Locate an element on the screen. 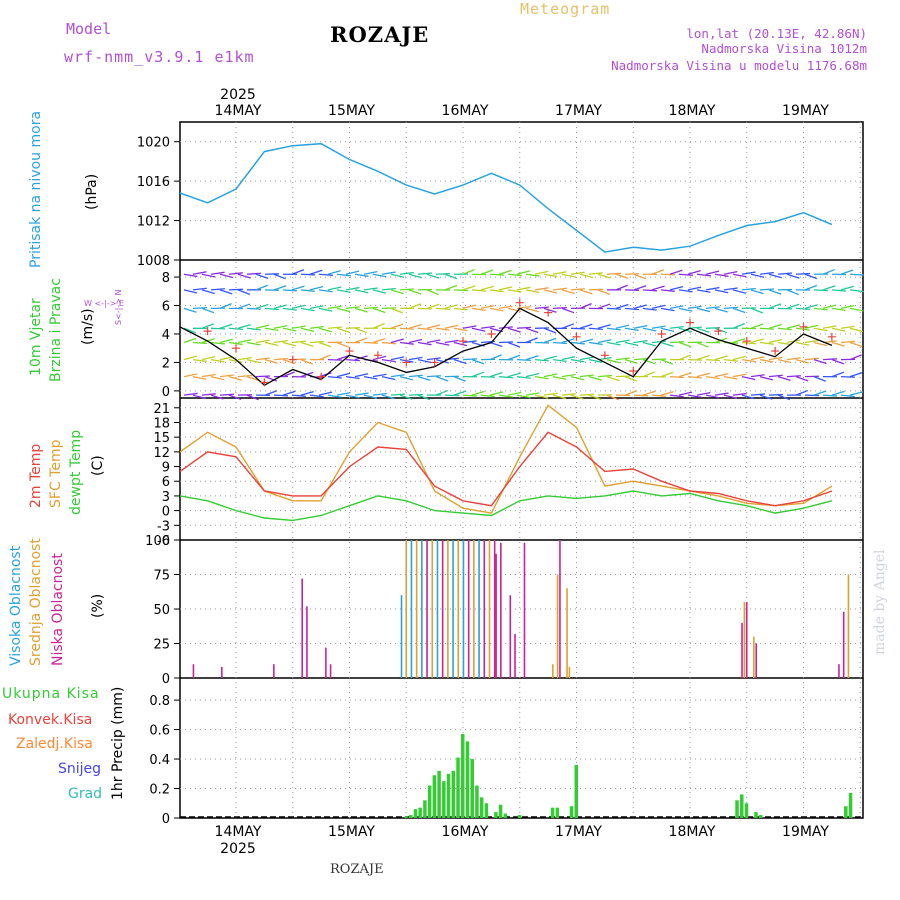 This screenshot has width=900, height=900. year-label-top: 2025 is located at coordinates (238, 95).